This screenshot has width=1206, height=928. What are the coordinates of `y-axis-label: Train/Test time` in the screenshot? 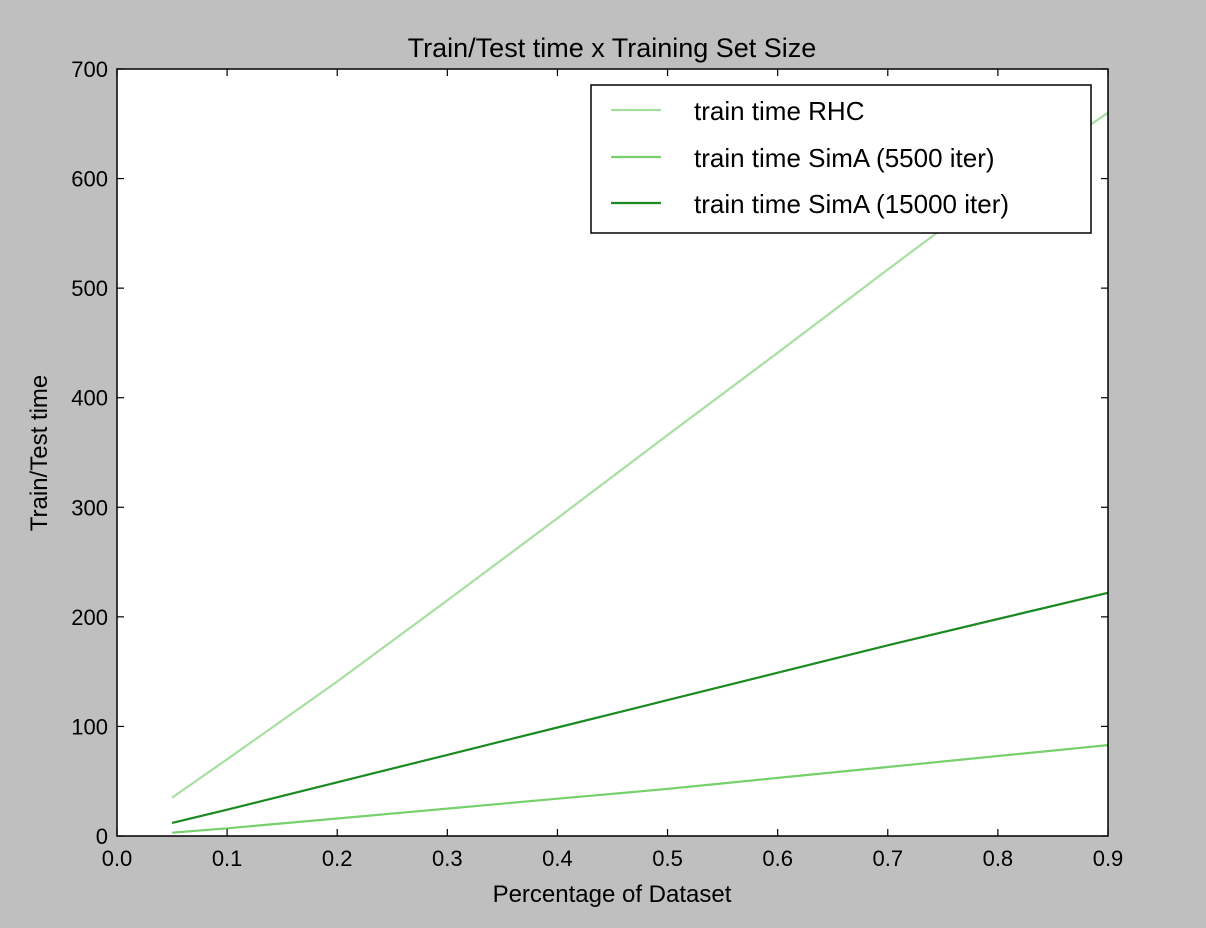 It's located at (39, 453).